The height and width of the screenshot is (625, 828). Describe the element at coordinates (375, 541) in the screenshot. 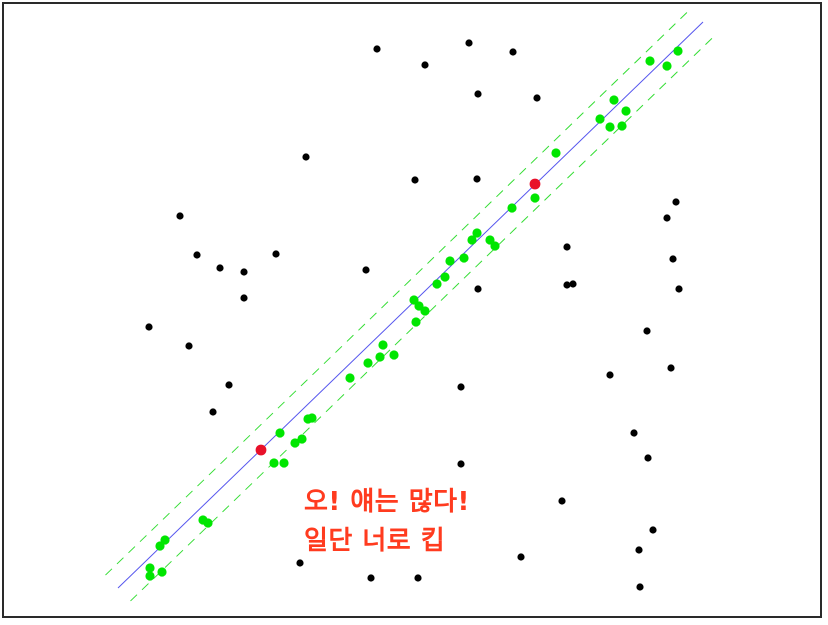

I see `annotation-line-2: 일단 너로 킵` at that location.